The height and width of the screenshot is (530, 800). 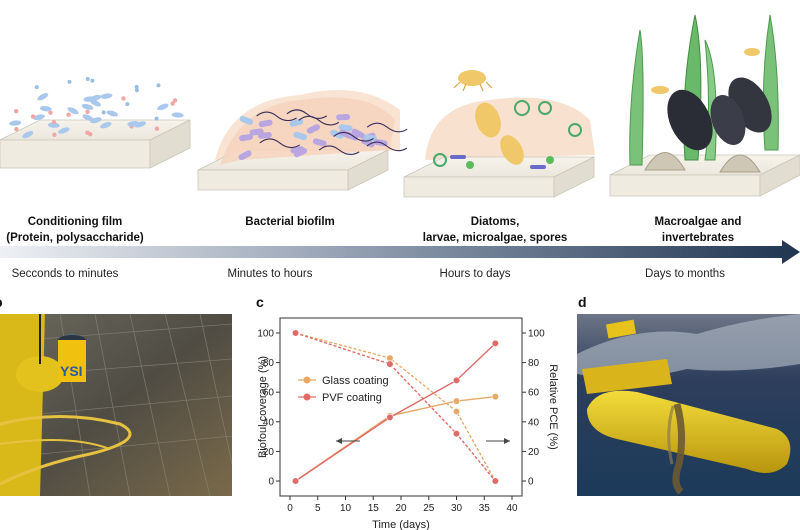 What do you see at coordinates (401, 508) in the screenshot?
I see `x-tick-label: 20` at bounding box center [401, 508].